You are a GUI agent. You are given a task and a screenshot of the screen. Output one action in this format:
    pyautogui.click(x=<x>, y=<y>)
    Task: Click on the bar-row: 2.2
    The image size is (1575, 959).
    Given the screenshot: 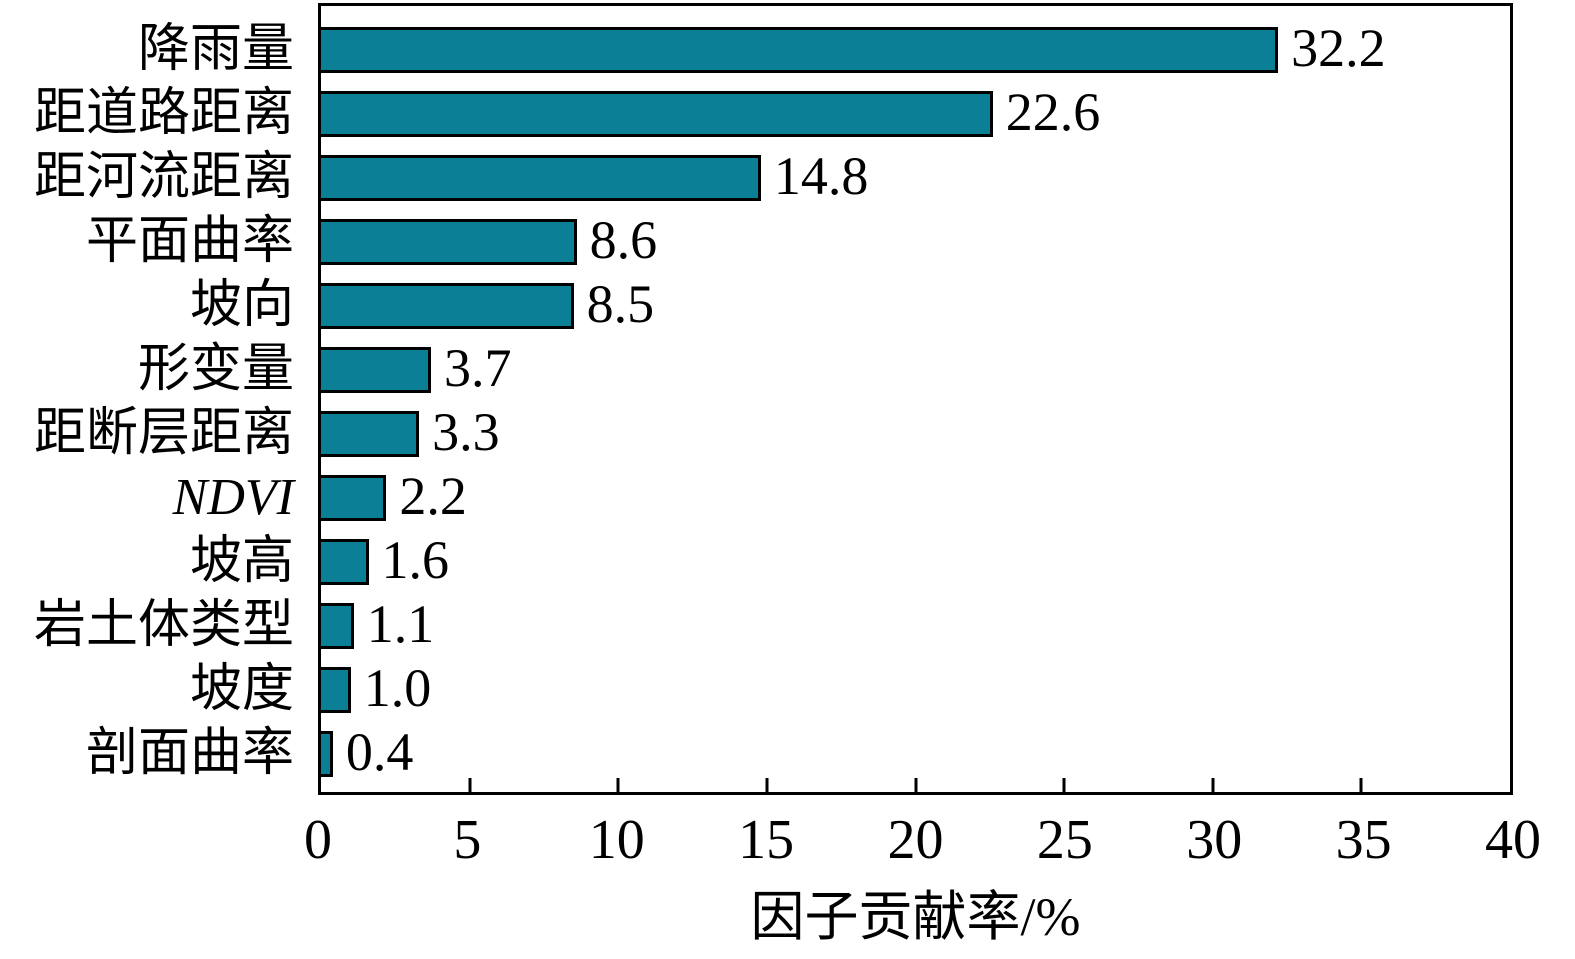 What is the action you would take?
    pyautogui.click(x=915, y=498)
    